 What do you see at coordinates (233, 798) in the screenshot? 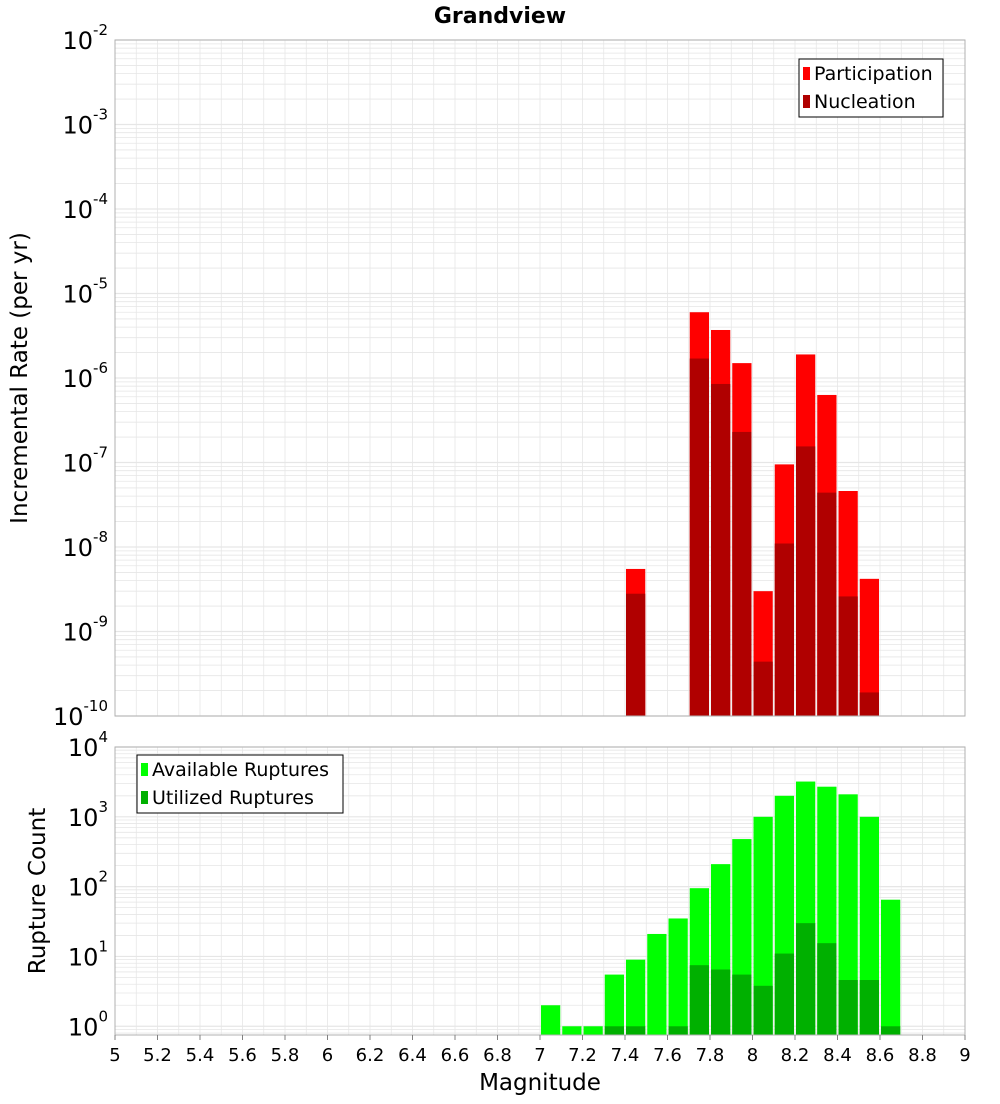
I see `legend-label: Utilized Ruptures` at bounding box center [233, 798].